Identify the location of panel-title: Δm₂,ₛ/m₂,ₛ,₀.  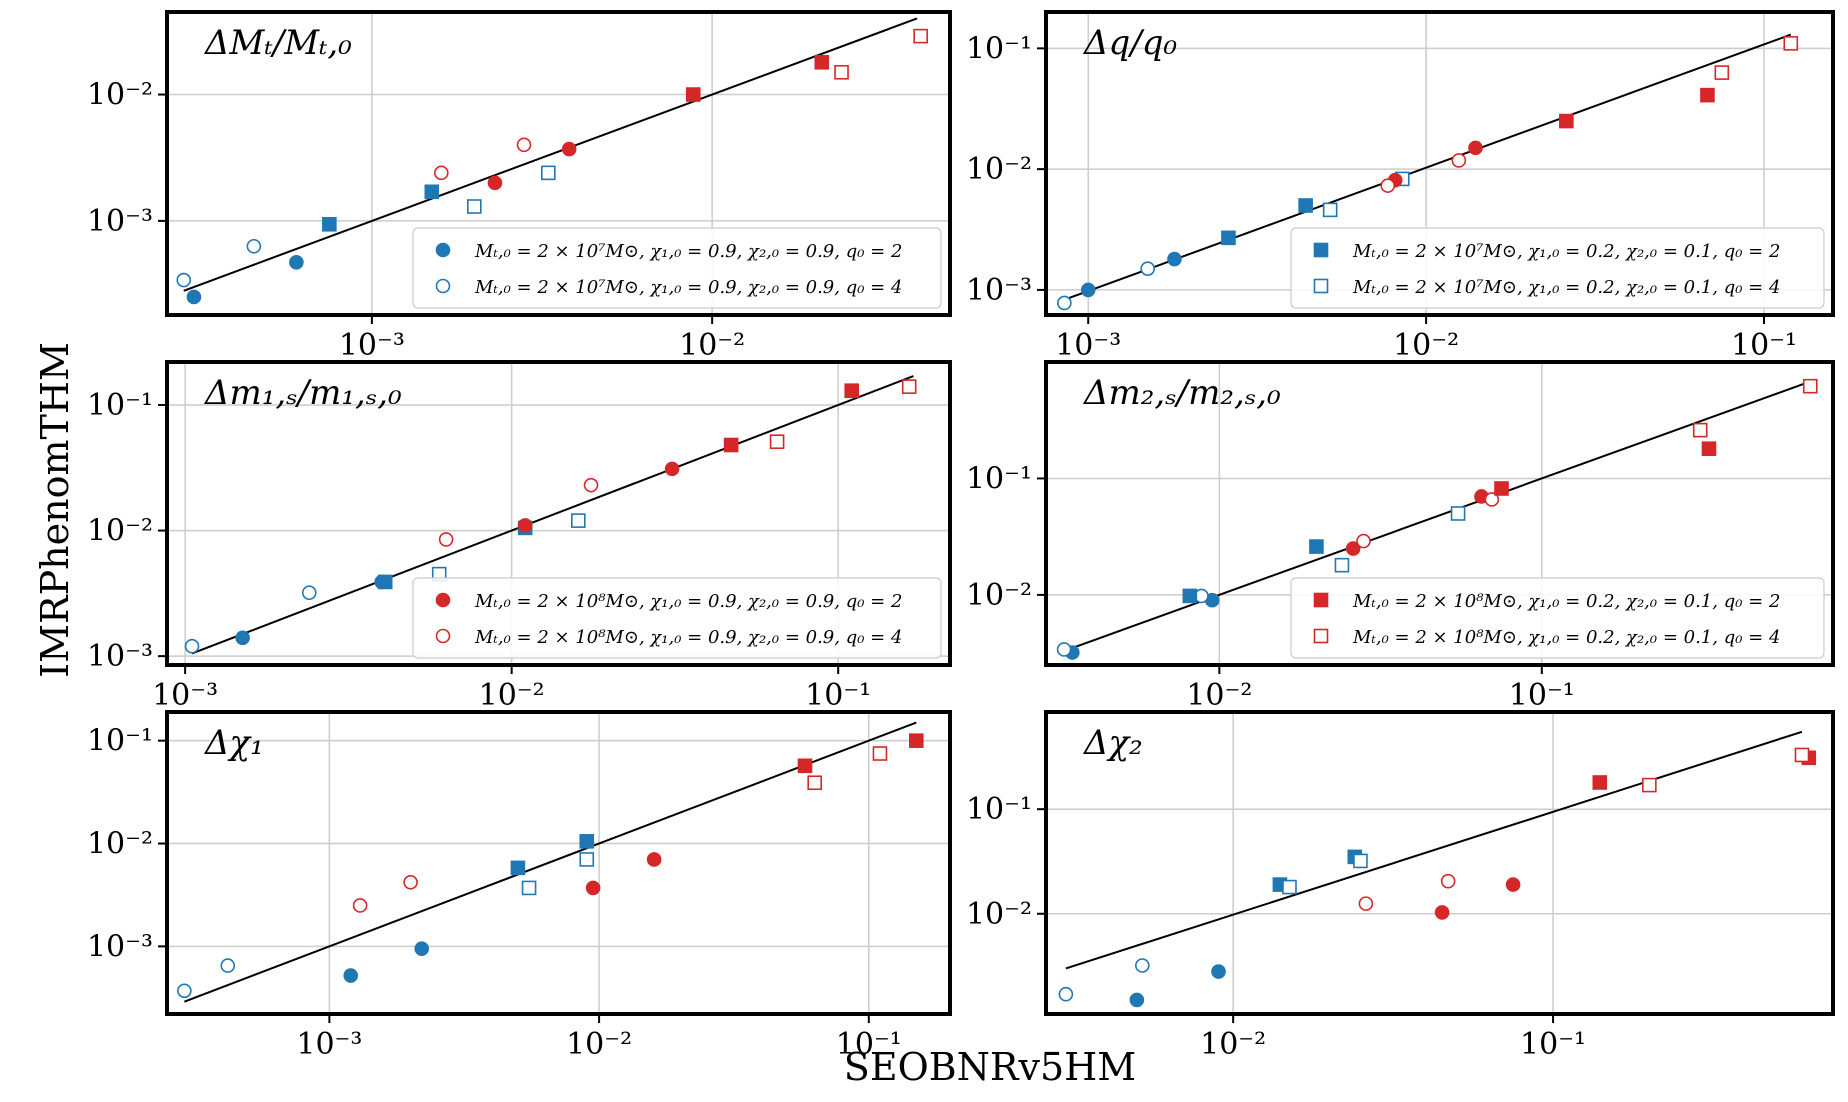
(1181, 393).